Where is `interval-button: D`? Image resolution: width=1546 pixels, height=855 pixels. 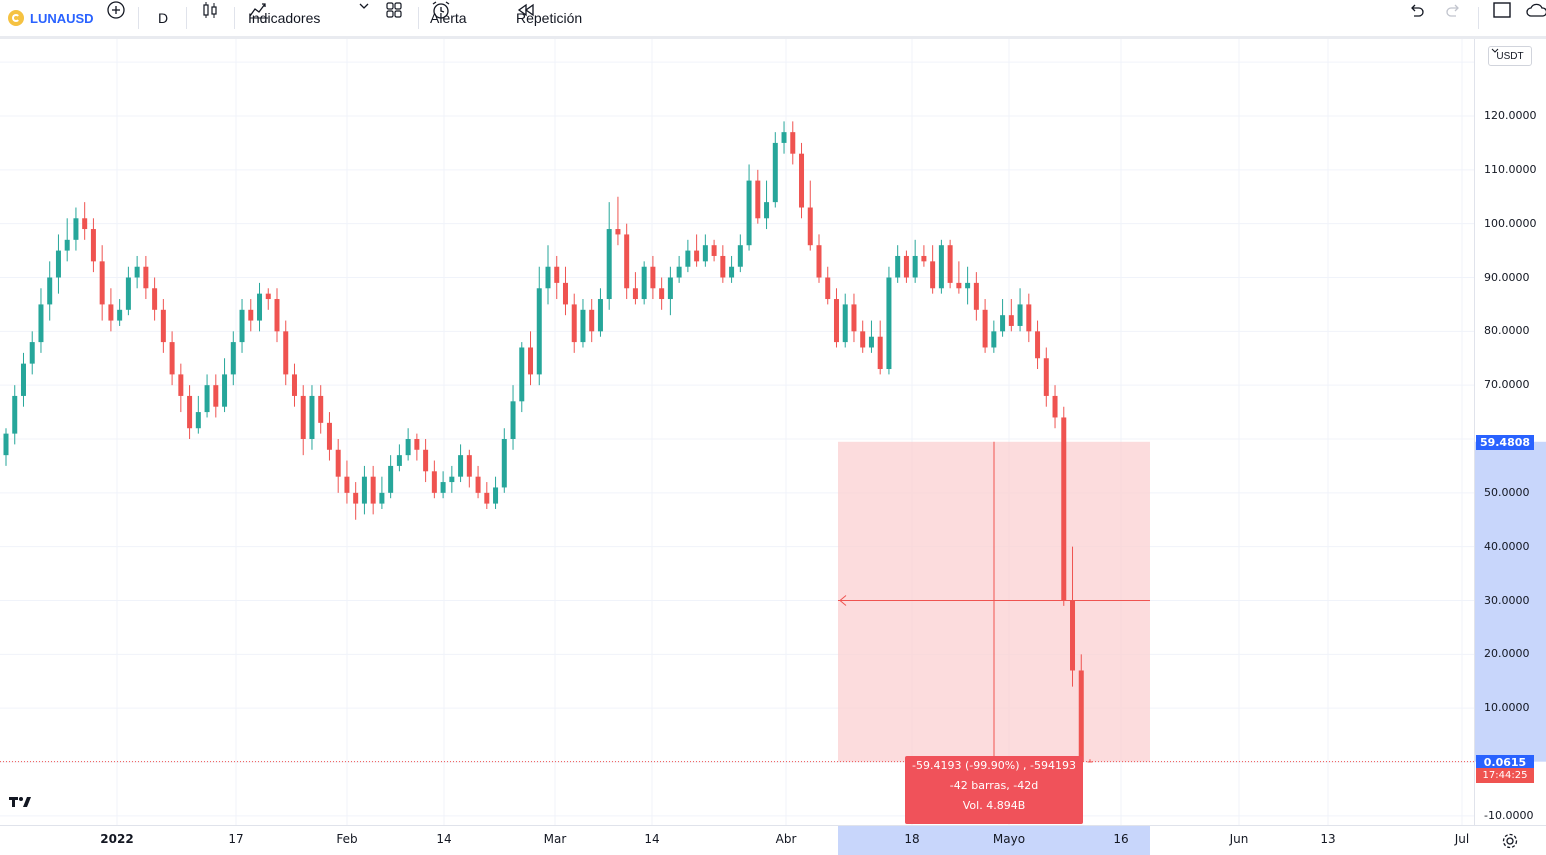
interval-button: D is located at coordinates (163, 18).